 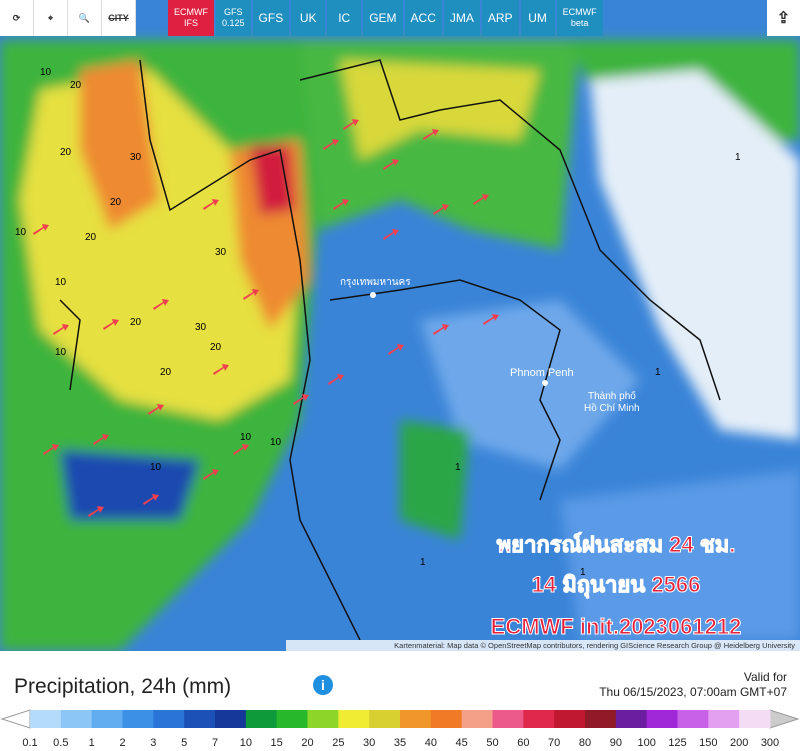 What do you see at coordinates (554, 743) in the screenshot?
I see `legend-label: 70` at bounding box center [554, 743].